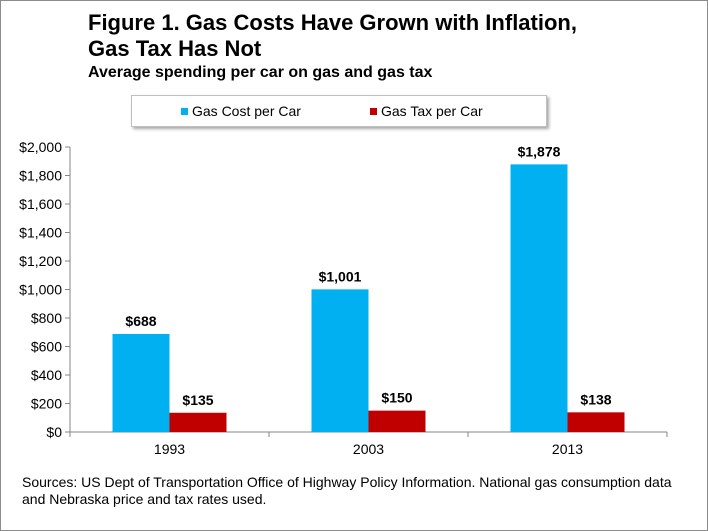 The height and width of the screenshot is (531, 708). I want to click on y-tick-label: $1,000, so click(40, 290).